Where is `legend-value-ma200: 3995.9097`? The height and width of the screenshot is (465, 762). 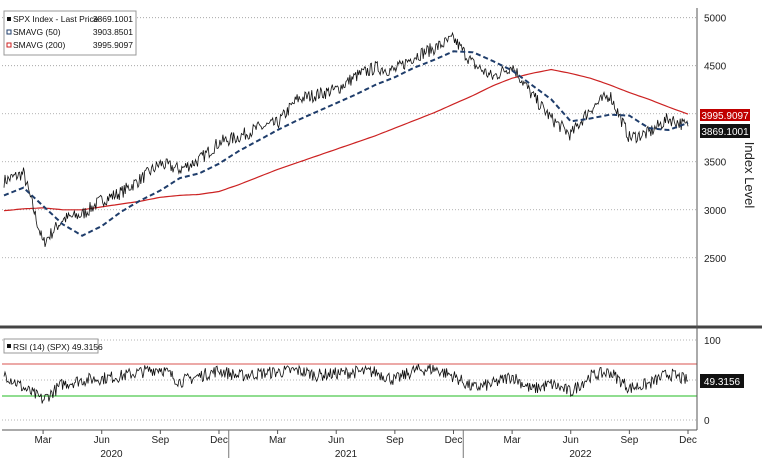
legend-value-ma200: 3995.9097 is located at coordinates (113, 45).